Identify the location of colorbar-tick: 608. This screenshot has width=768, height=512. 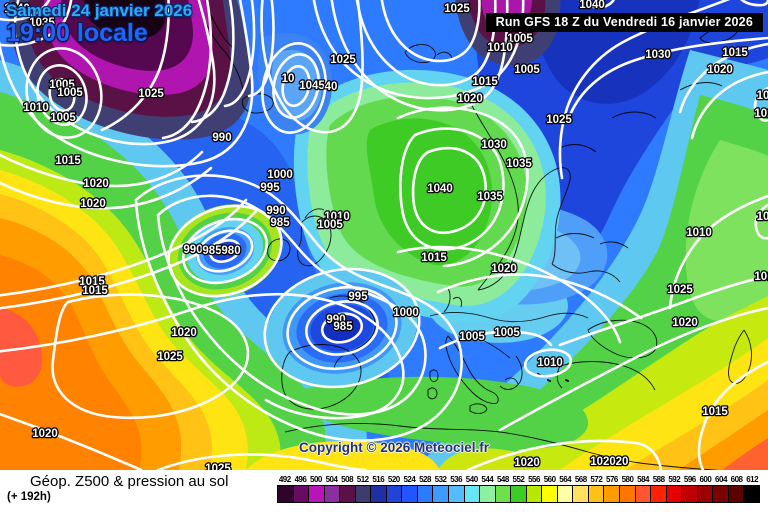
(736, 479).